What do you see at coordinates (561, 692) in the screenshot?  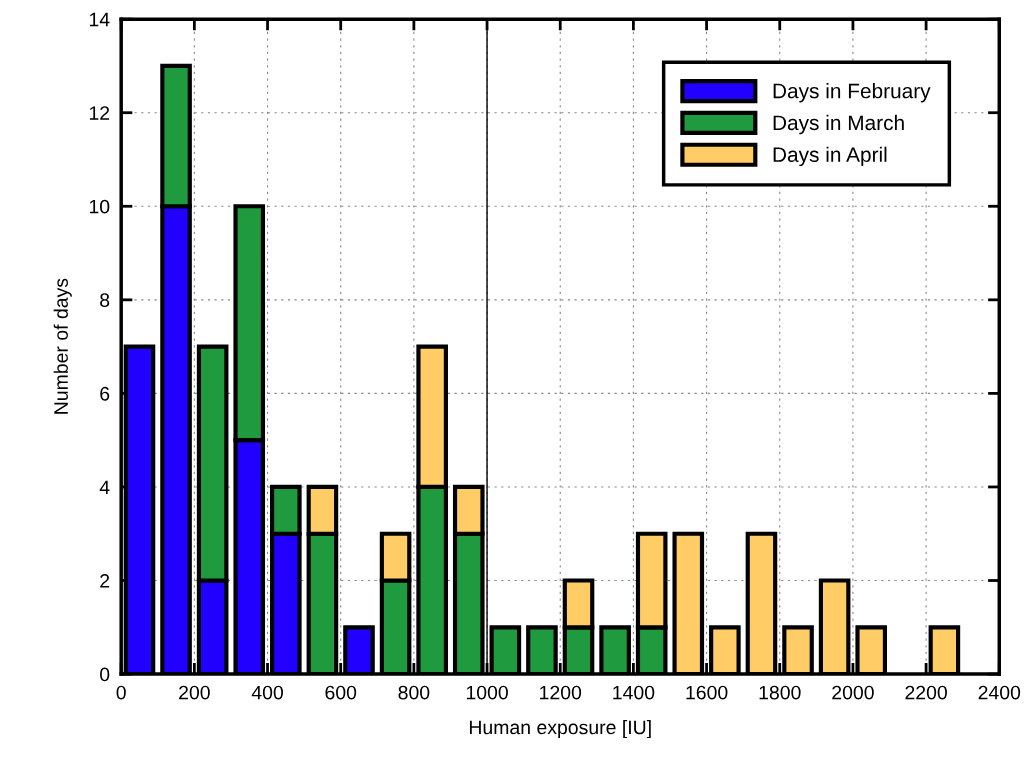 I see `x-tick-label: 1200` at bounding box center [561, 692].